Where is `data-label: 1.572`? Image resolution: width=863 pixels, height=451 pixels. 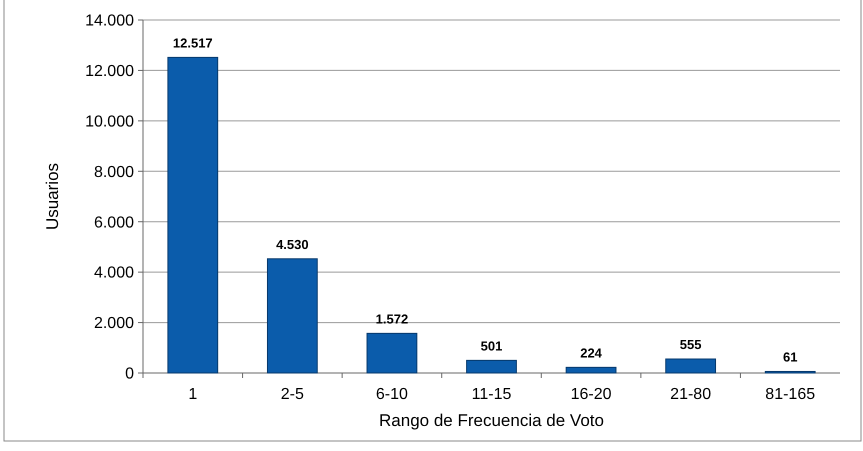 data-label: 1.572 is located at coordinates (392, 318).